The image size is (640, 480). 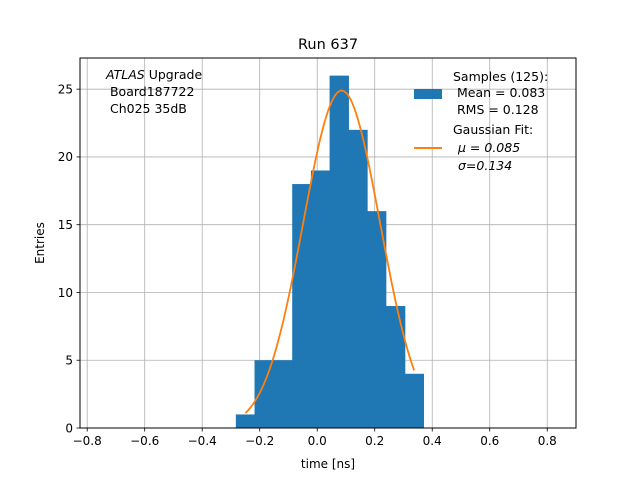 What do you see at coordinates (547, 441) in the screenshot?
I see `x-tick-label: 0.8` at bounding box center [547, 441].